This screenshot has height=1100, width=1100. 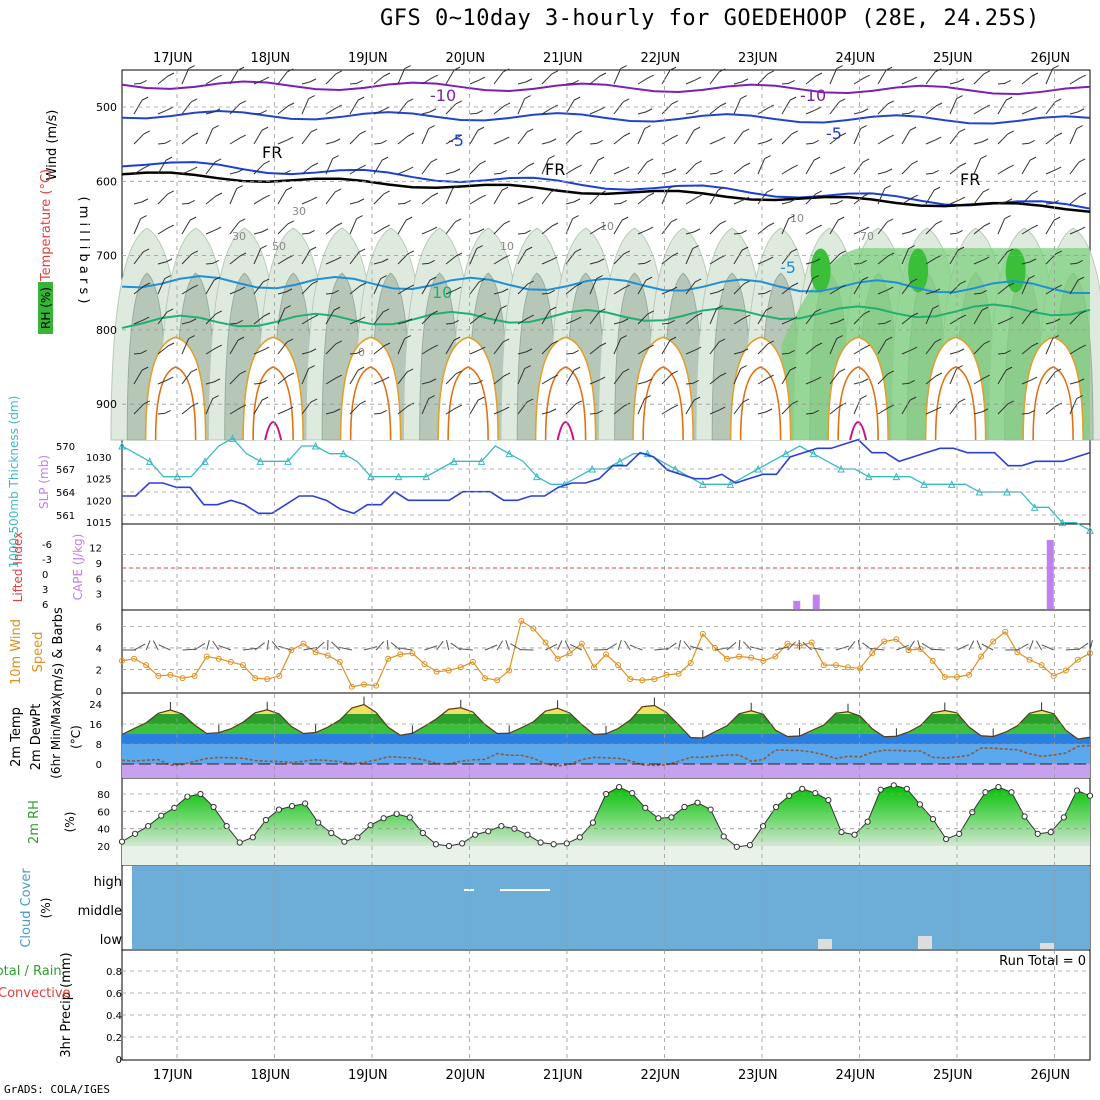 I want to click on ylabel-rh2m: 2m RH, so click(x=34, y=822).